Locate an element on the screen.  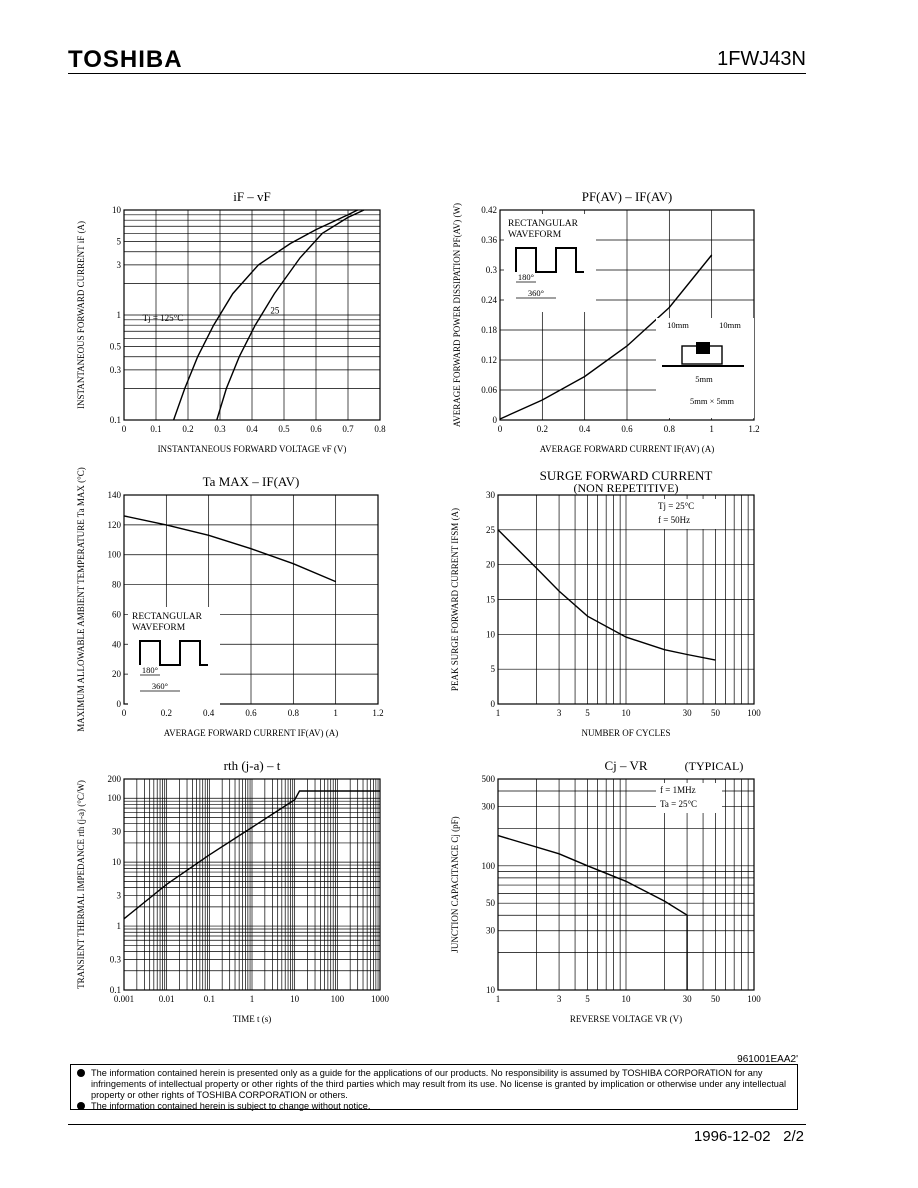
y-tick-label: 140 is located at coordinates (115, 495).